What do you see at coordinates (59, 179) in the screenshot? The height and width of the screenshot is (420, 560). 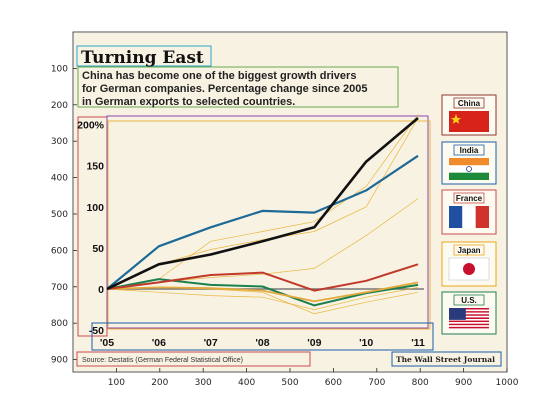 I see `image-y-tick-label: 400` at bounding box center [59, 179].